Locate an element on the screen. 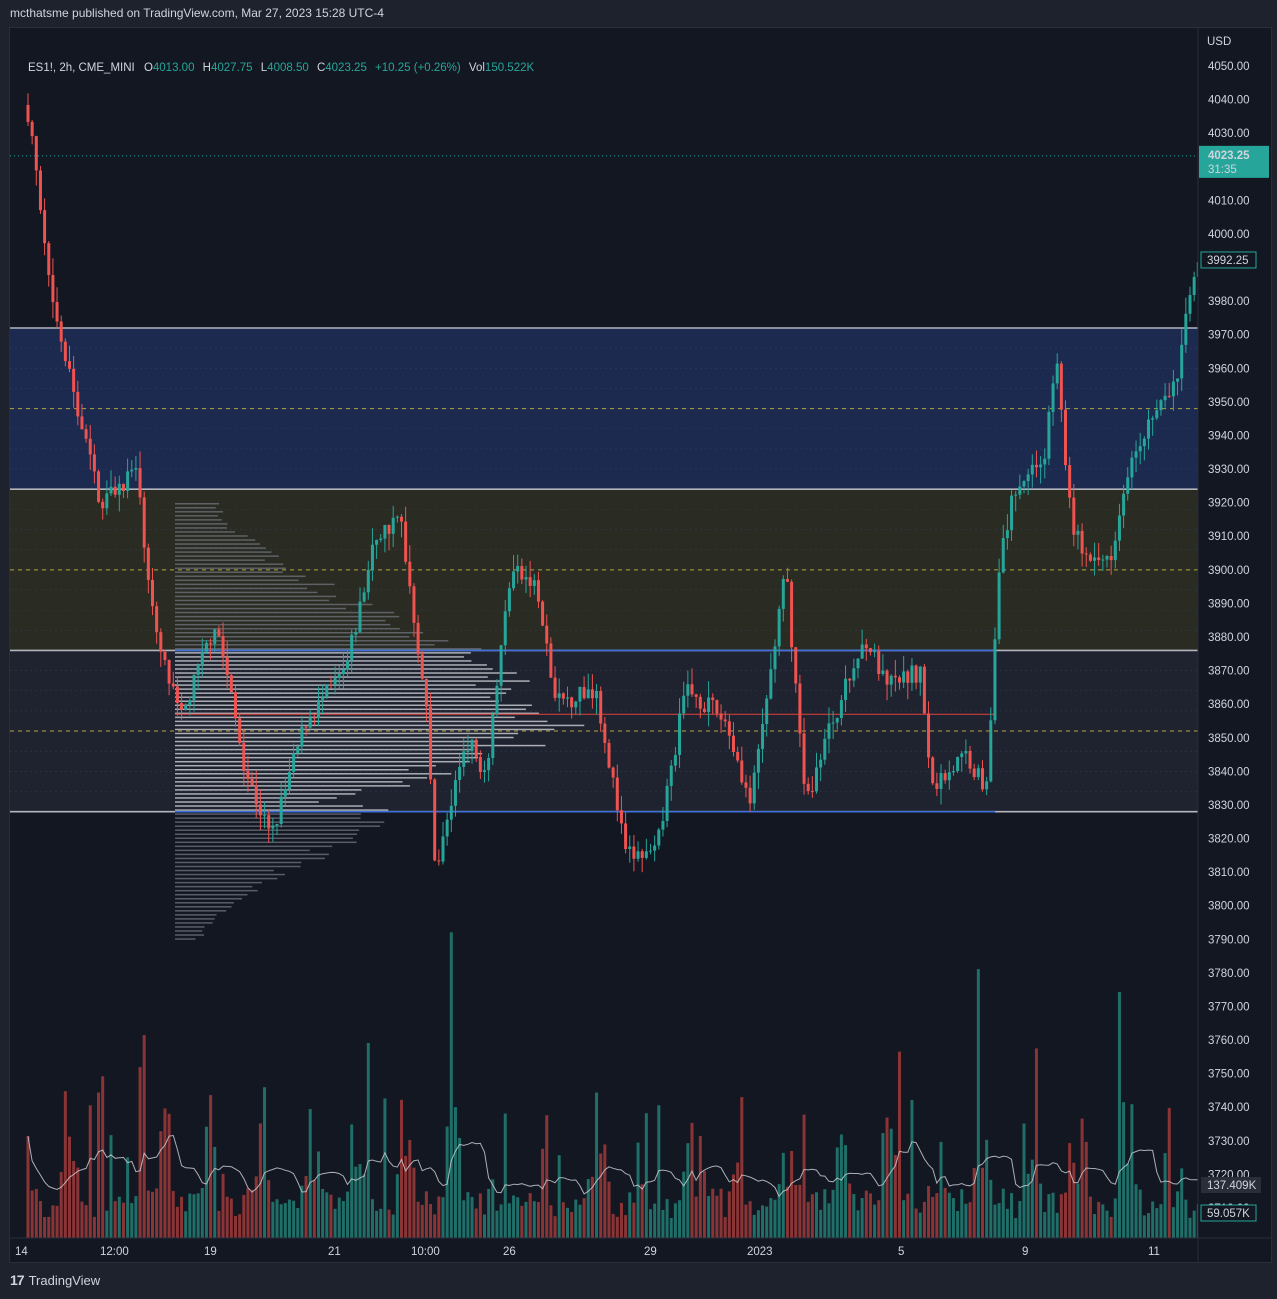 The width and height of the screenshot is (1277, 1299). change-value: +10.25 (+0.26%) is located at coordinates (418, 68).